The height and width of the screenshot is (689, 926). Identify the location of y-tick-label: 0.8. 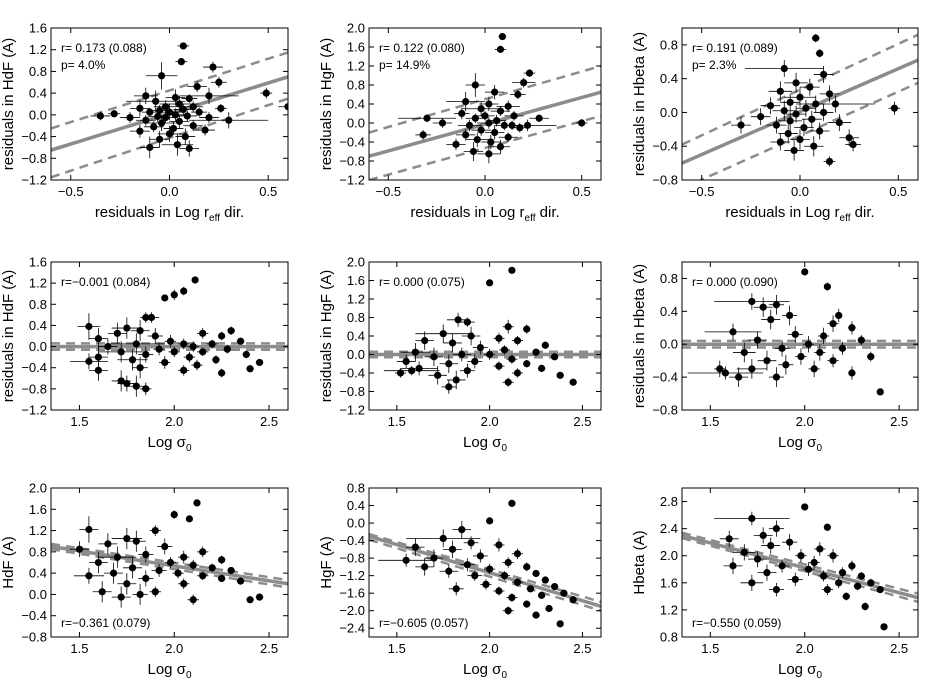
(669, 278).